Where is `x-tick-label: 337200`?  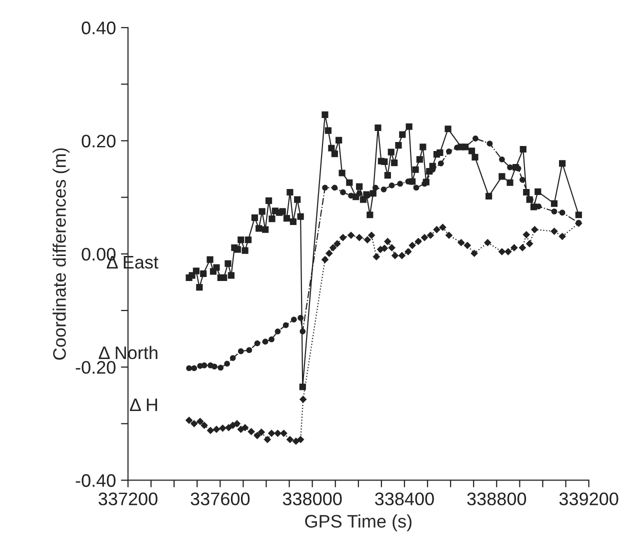 x-tick-label: 337200 is located at coordinates (128, 499).